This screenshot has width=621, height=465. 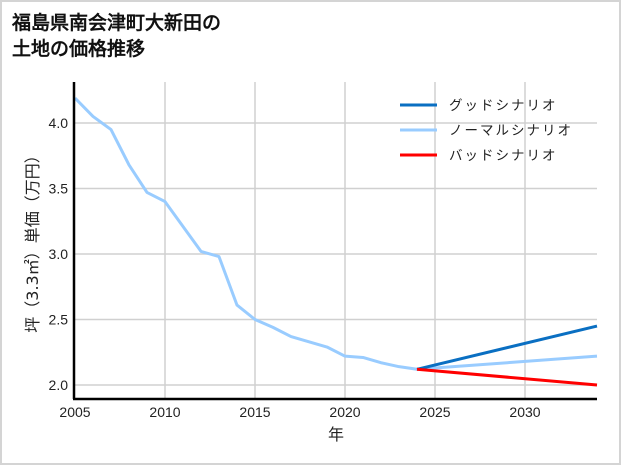 What do you see at coordinates (336, 434) in the screenshot?
I see `x-axis-label: 年` at bounding box center [336, 434].